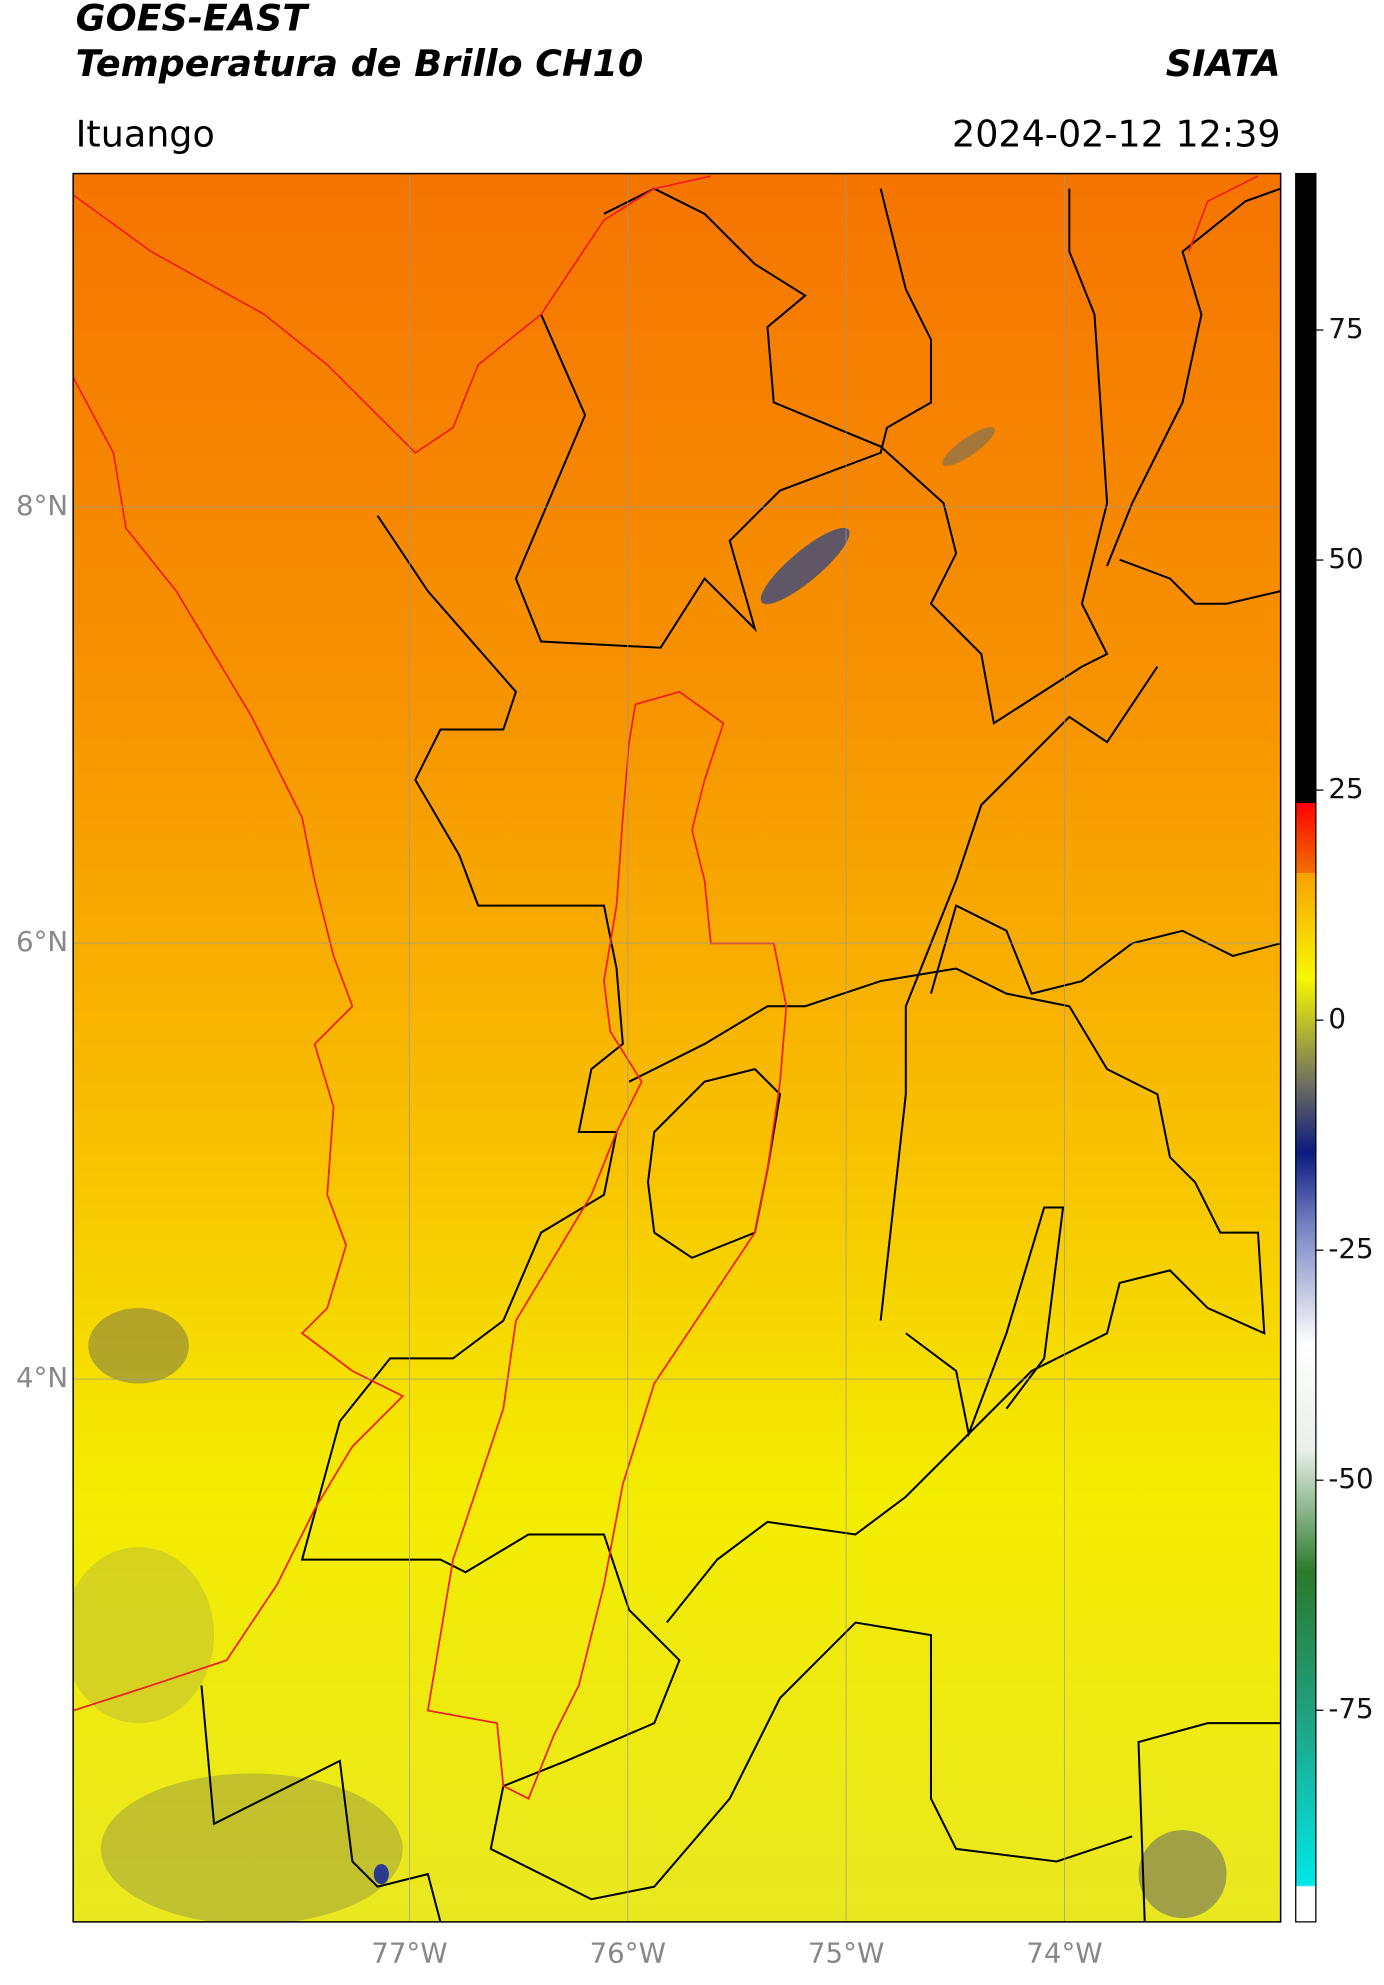 The width and height of the screenshot is (1384, 1985). I want to click on x-tick-label: 75°W, so click(846, 1953).